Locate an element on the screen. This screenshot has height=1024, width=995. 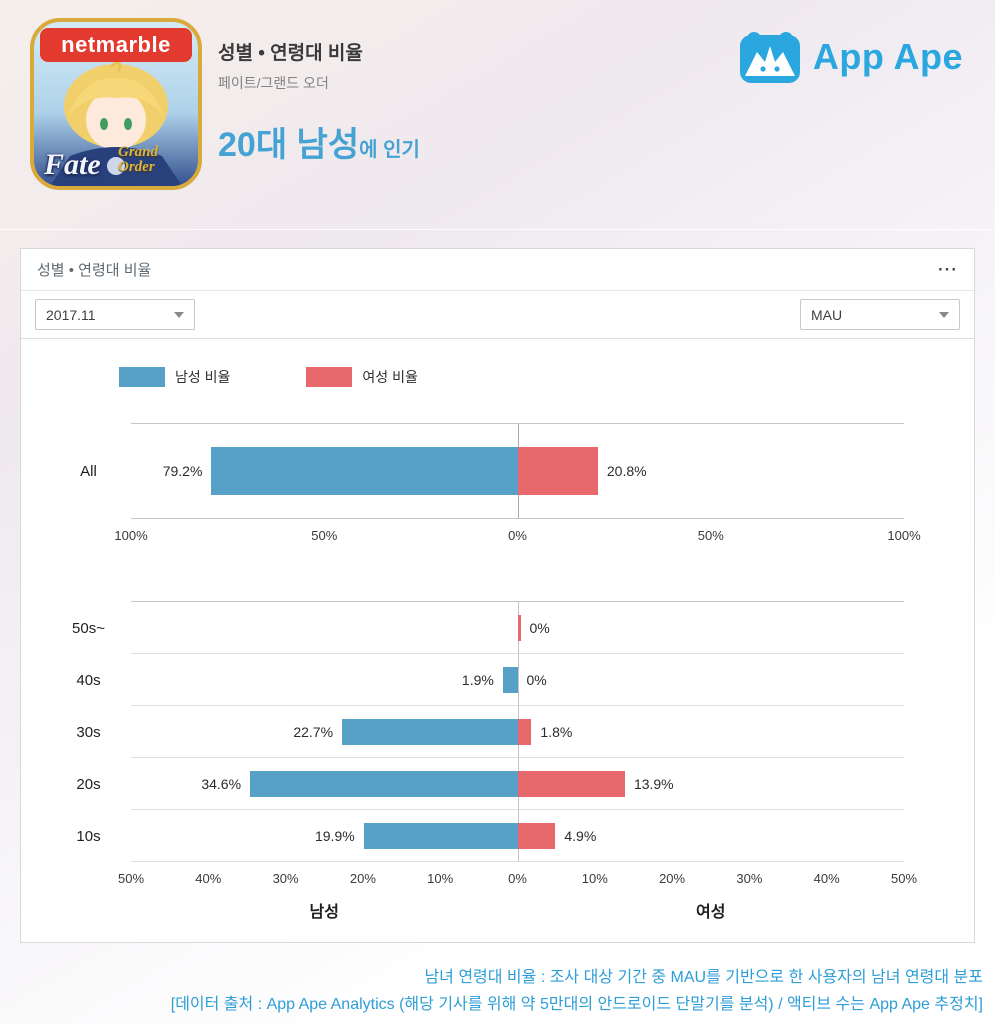
app-icon: netmarble Fate Grand Order is located at coordinates (116, 104).